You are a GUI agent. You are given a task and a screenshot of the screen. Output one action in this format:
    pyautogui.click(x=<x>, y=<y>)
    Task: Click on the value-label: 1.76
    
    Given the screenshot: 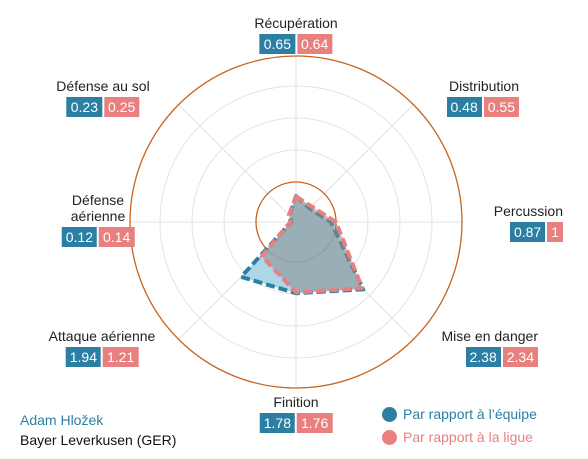 What is the action you would take?
    pyautogui.click(x=315, y=423)
    